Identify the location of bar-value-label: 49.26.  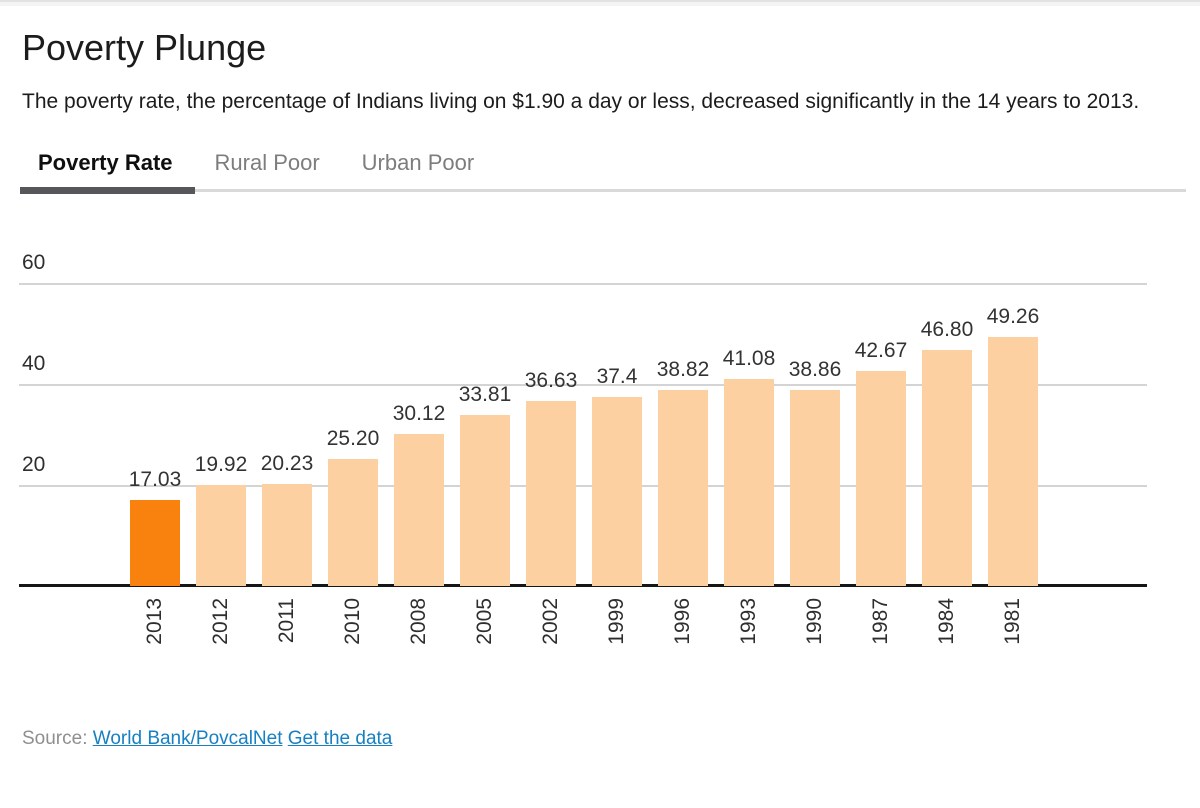
(1013, 316).